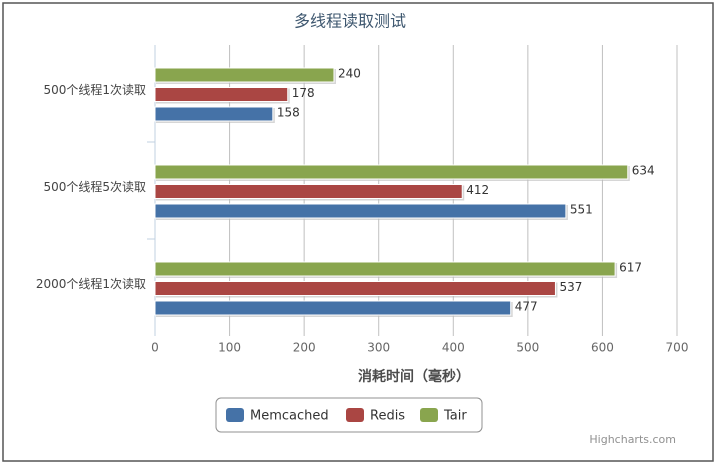 The image size is (719, 466). I want to click on x-tick-label: 100, so click(229, 348).